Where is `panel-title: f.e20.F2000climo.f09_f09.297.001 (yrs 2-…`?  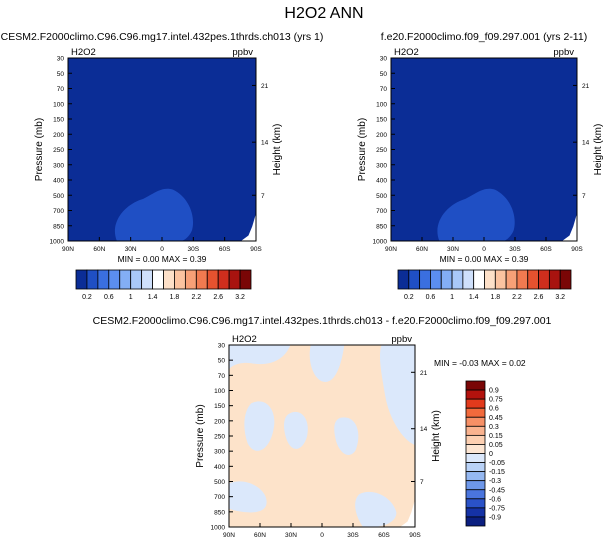
panel-title: f.e20.F2000climo.f09_f09.297.001 (yrs 2-… is located at coordinates (484, 37).